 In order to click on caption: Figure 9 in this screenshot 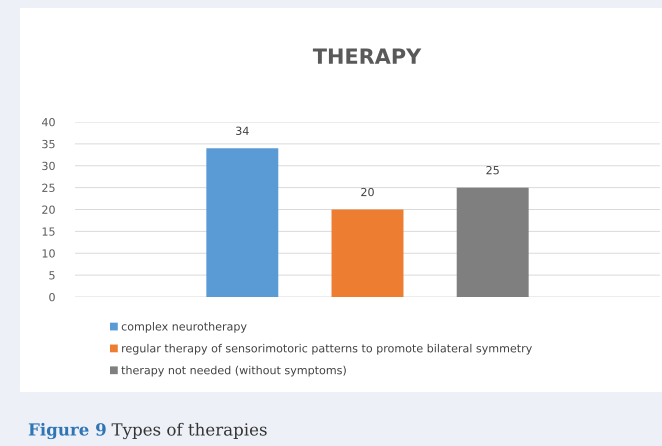, I will do `click(67, 431)`.